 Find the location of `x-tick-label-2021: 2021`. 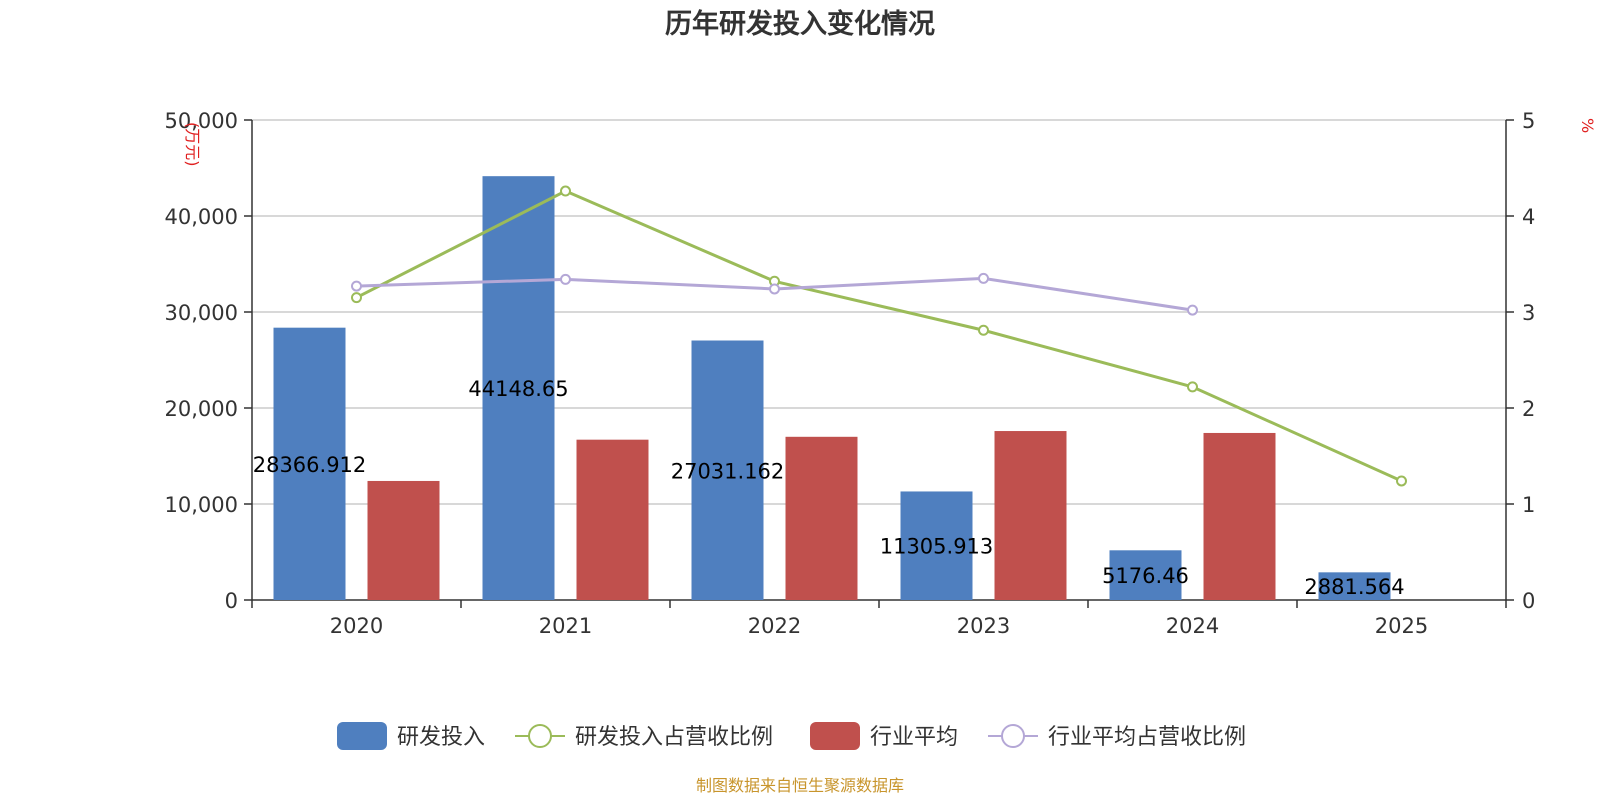

x-tick-label-2021: 2021 is located at coordinates (565, 626).